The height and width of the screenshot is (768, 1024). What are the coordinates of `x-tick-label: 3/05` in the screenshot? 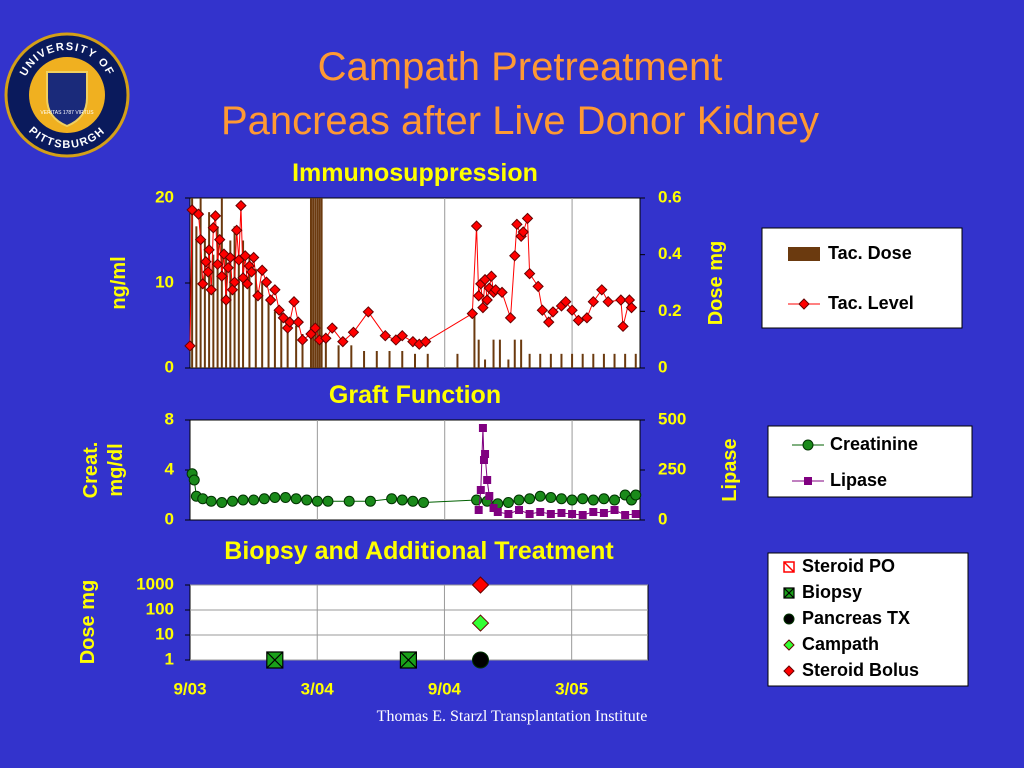 It's located at (571, 688).